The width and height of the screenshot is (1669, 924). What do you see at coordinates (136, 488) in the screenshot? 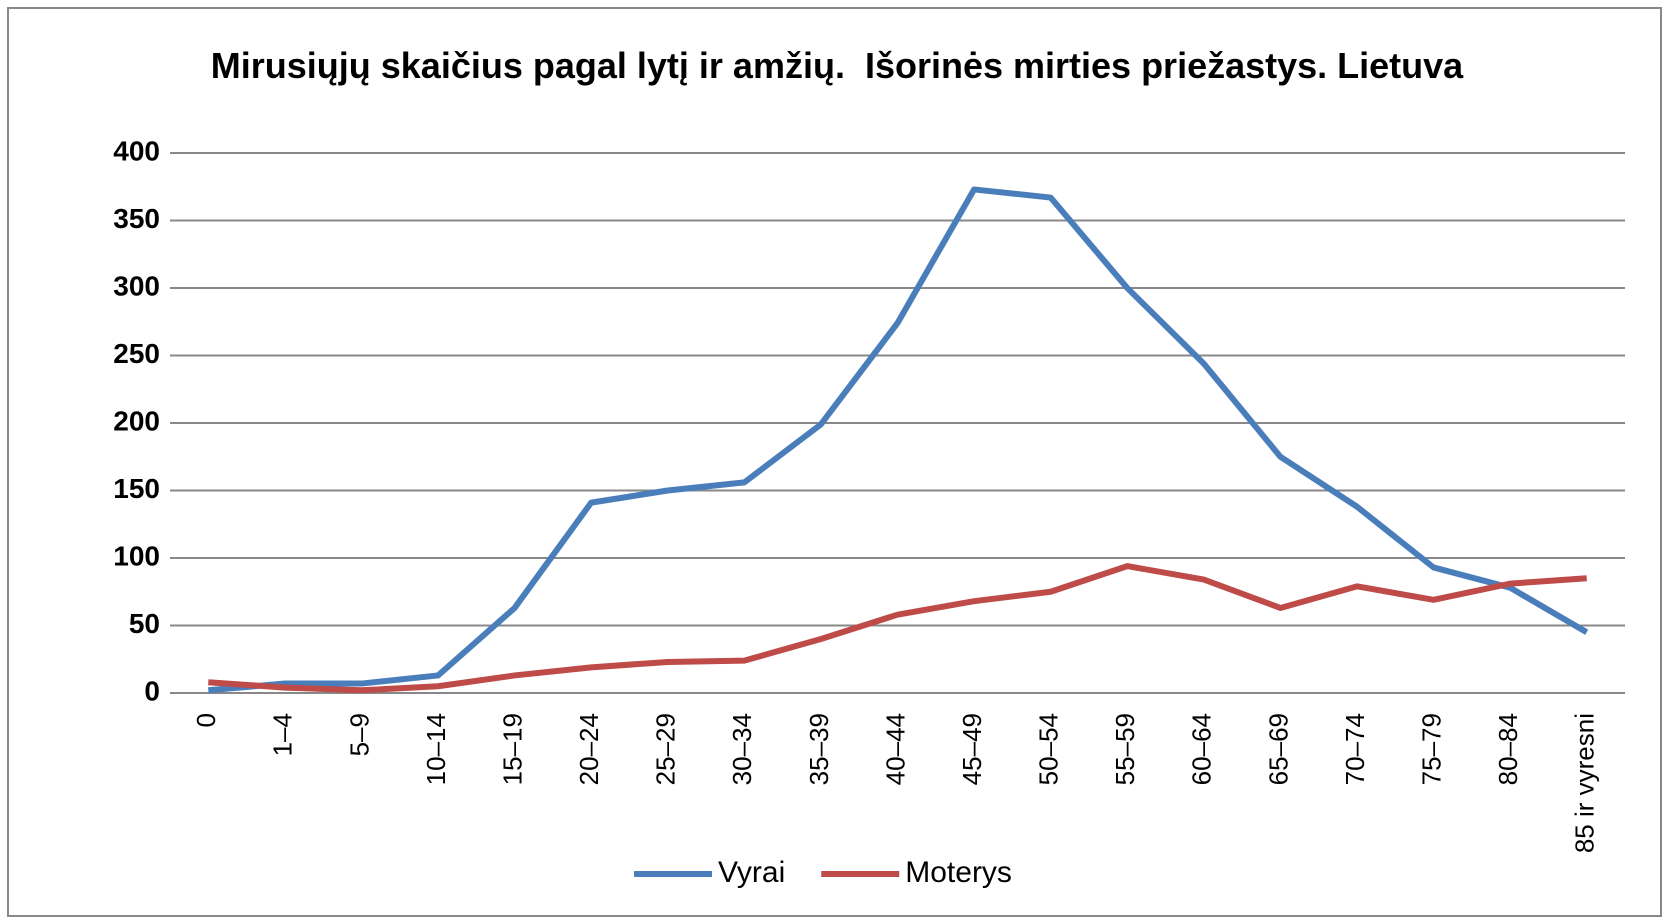
I see `y-tick-label: 150` at bounding box center [136, 488].